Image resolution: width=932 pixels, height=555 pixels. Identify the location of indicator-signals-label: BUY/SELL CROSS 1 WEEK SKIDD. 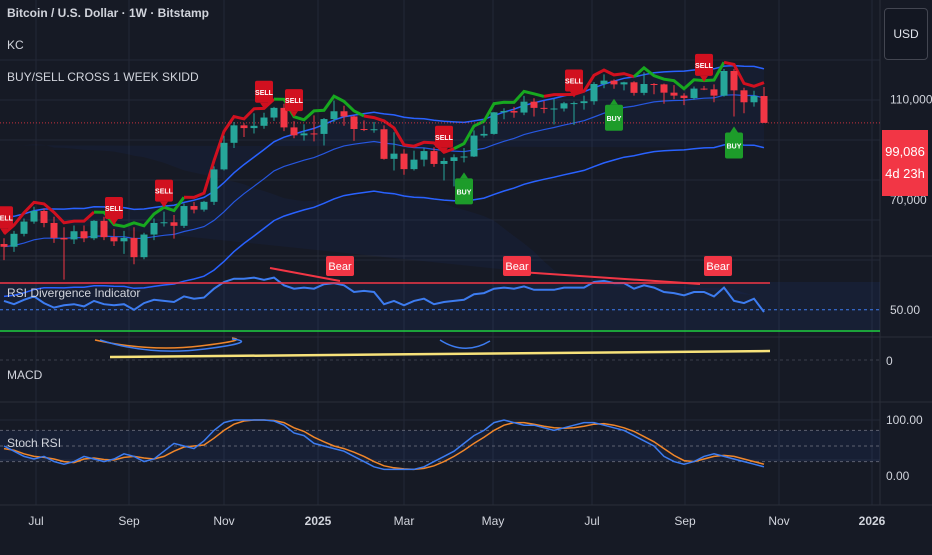
(103, 77).